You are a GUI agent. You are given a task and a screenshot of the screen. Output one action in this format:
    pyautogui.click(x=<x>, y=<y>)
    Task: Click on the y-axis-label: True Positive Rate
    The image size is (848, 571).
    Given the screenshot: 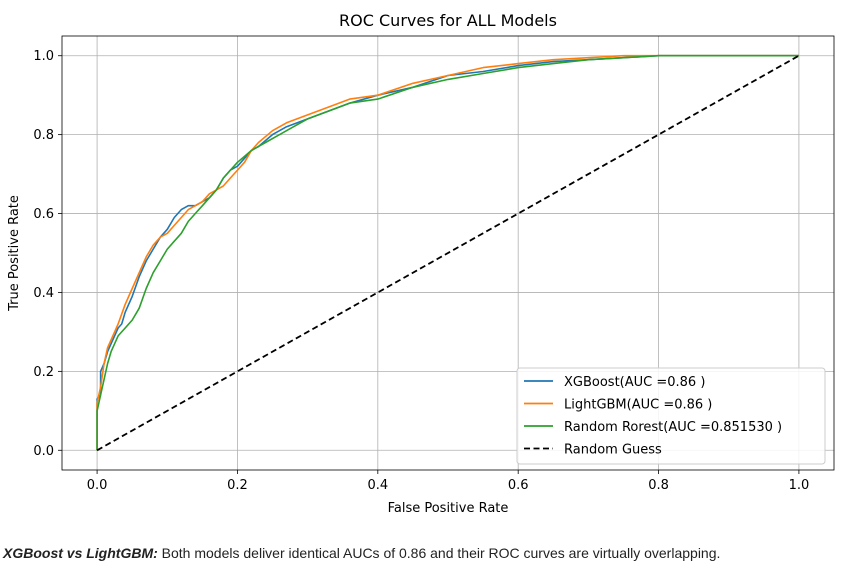 What is the action you would take?
    pyautogui.click(x=14, y=253)
    